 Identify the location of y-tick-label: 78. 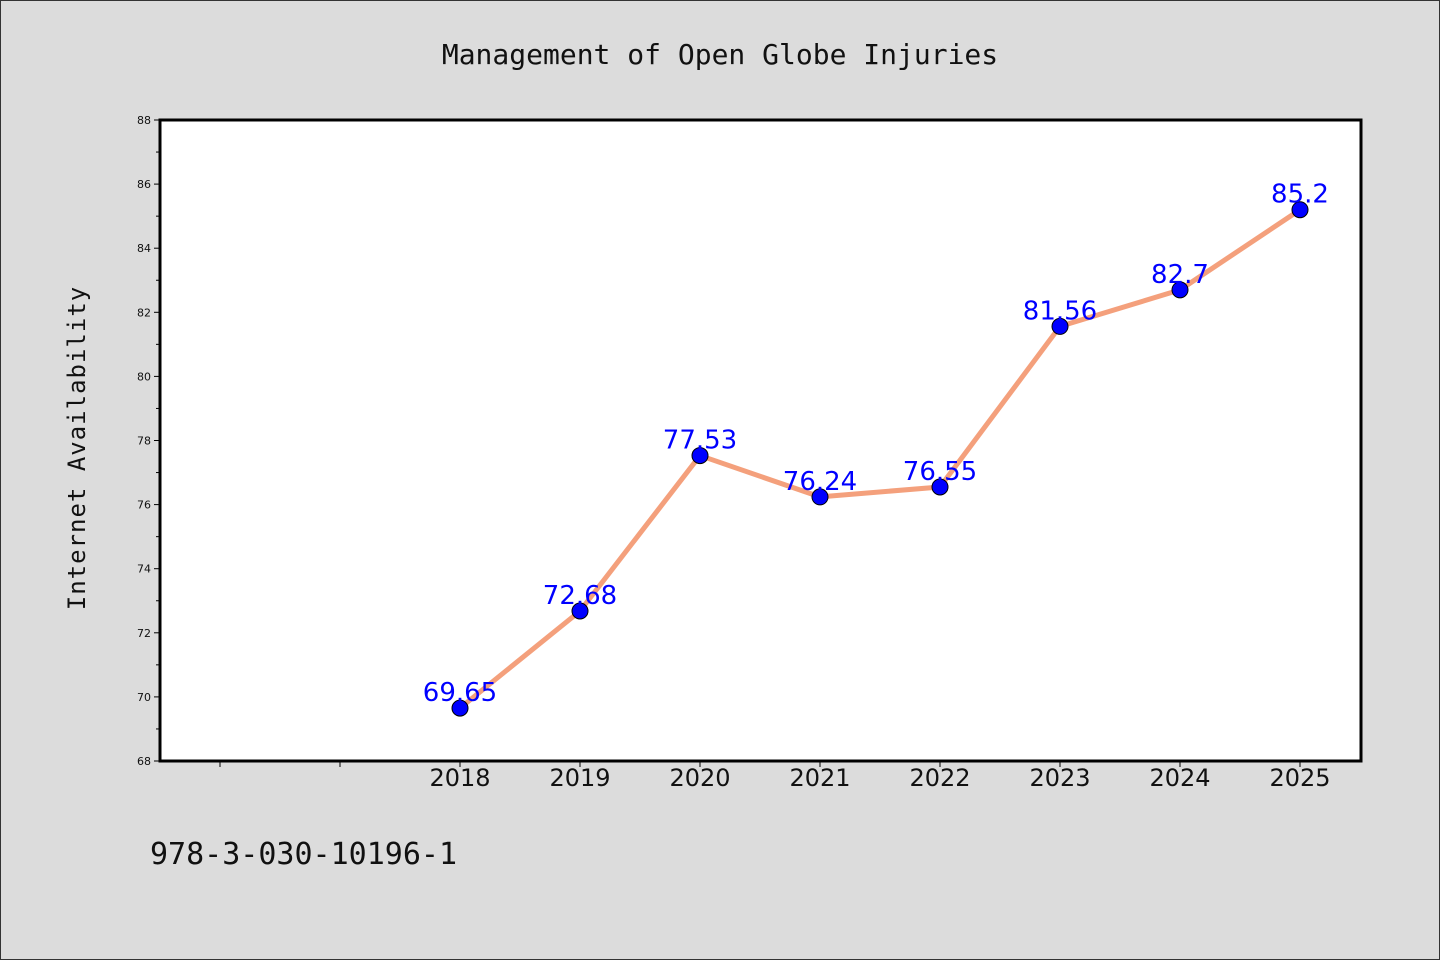
(144, 441).